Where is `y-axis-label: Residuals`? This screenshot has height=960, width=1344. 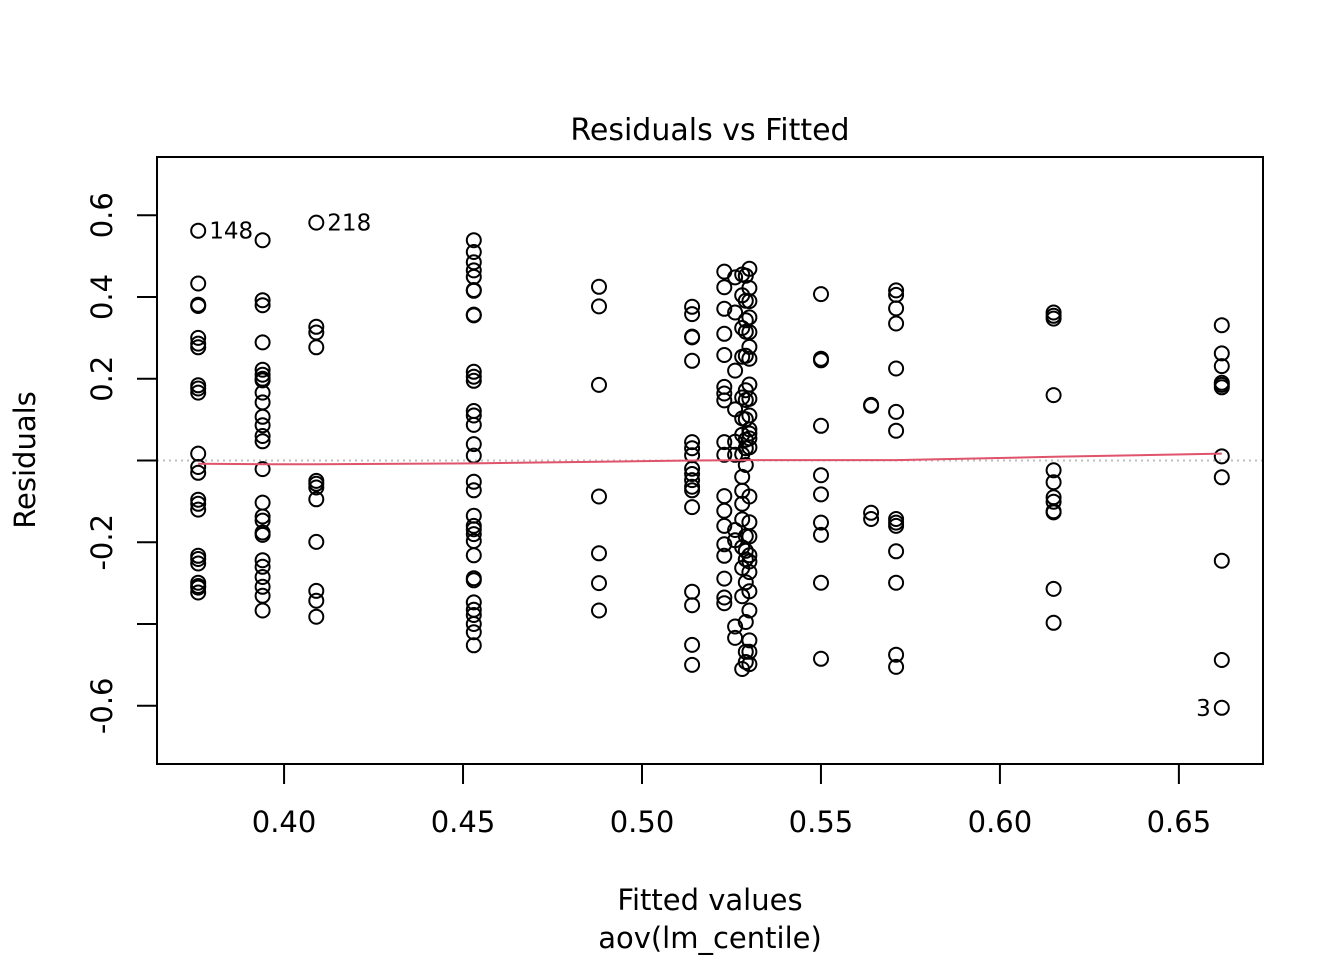
y-axis-label: Residuals is located at coordinates (25, 460).